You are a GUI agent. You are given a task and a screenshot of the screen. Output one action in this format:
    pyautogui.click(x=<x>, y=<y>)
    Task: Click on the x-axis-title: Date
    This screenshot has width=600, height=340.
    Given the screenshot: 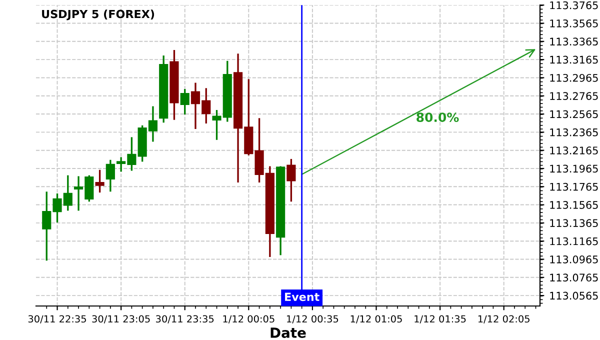 What is the action you would take?
    pyautogui.click(x=288, y=333)
    